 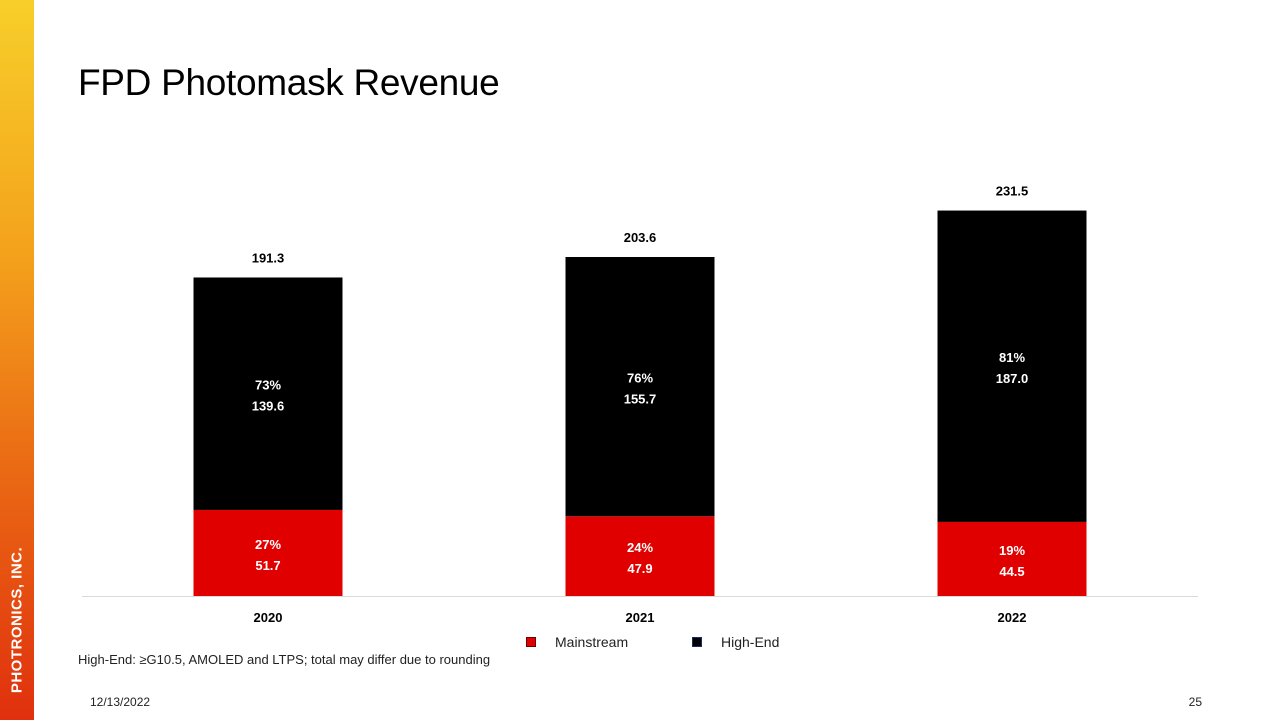 I want to click on page-title: FPD Photomask Revenue, so click(x=289, y=82).